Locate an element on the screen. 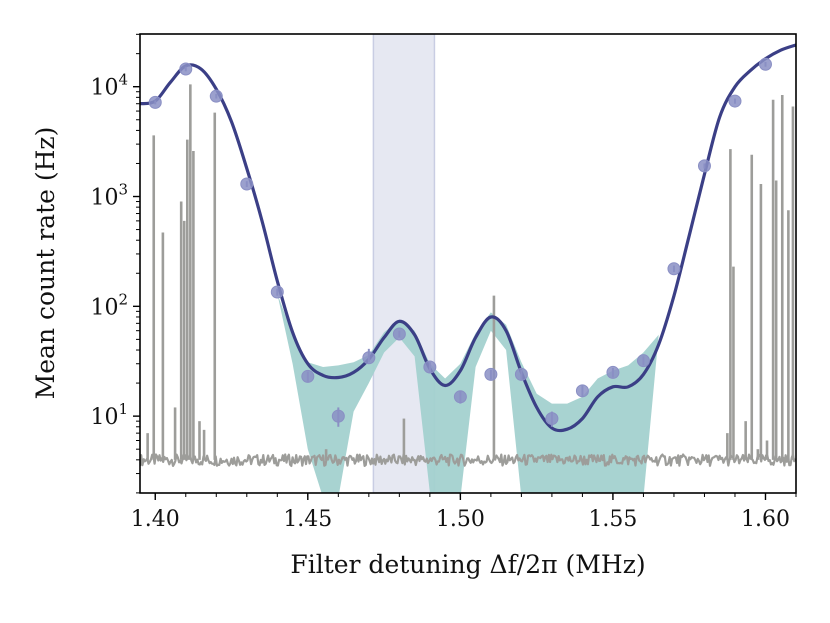 The width and height of the screenshot is (830, 623). y-tick-label: 10³ is located at coordinates (109, 196).